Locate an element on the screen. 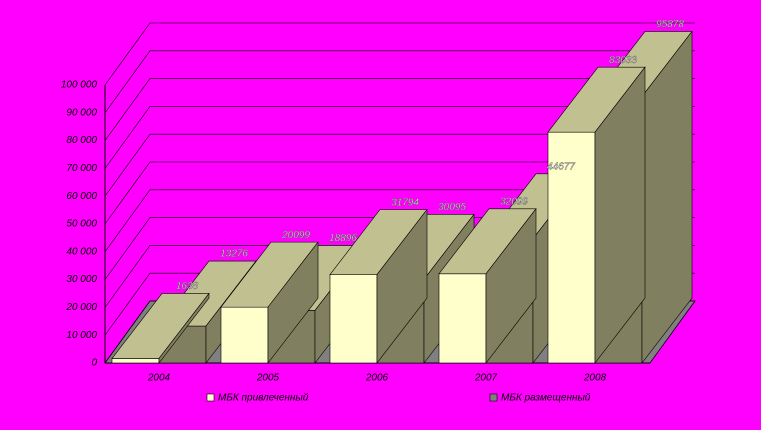 The height and width of the screenshot is (430, 761). y-tick-label: 40 000 is located at coordinates (81, 251).